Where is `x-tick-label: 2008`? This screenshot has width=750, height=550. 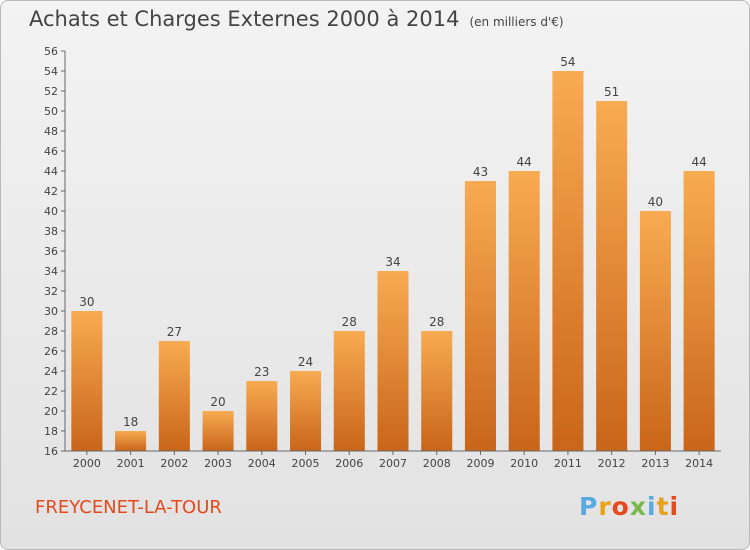 x-tick-label: 2008 is located at coordinates (437, 463).